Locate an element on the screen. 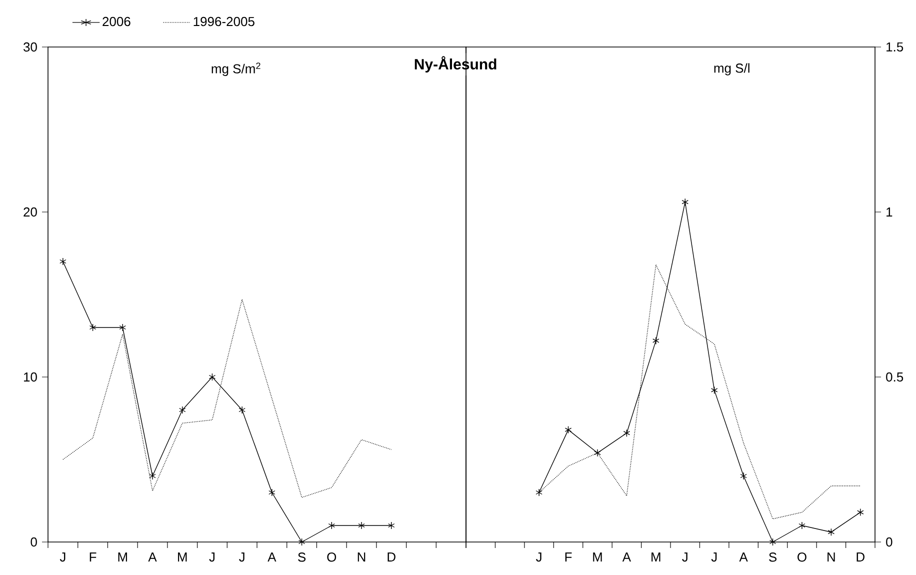 This screenshot has height=575, width=916. y-tick-label: 1.5 is located at coordinates (895, 47).